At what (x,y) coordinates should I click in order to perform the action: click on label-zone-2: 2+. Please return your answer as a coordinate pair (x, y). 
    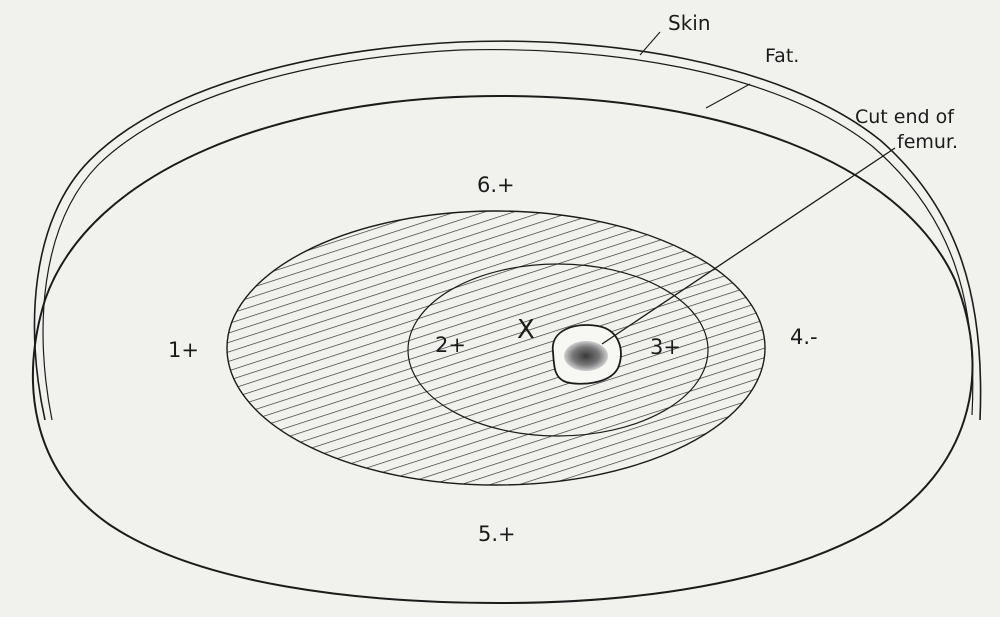
    Looking at the image, I should click on (450, 345).